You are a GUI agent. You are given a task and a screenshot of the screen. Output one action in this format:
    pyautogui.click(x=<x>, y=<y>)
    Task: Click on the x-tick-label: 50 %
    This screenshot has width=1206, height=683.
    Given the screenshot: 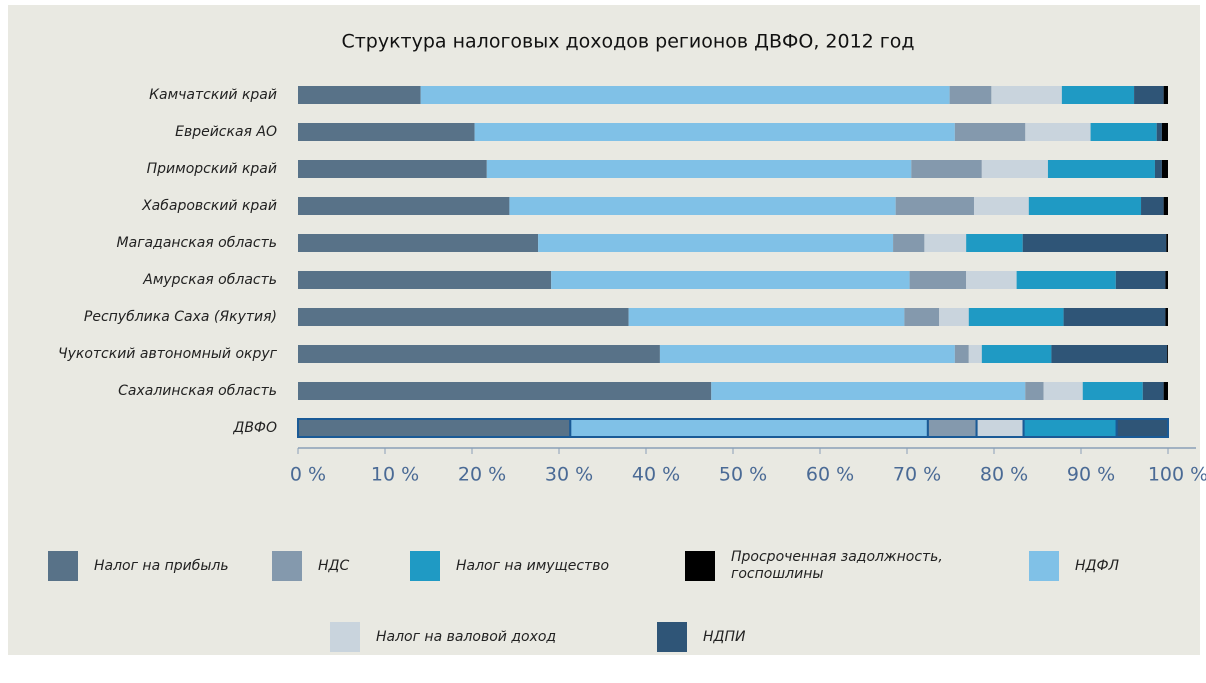 What is the action you would take?
    pyautogui.click(x=743, y=475)
    